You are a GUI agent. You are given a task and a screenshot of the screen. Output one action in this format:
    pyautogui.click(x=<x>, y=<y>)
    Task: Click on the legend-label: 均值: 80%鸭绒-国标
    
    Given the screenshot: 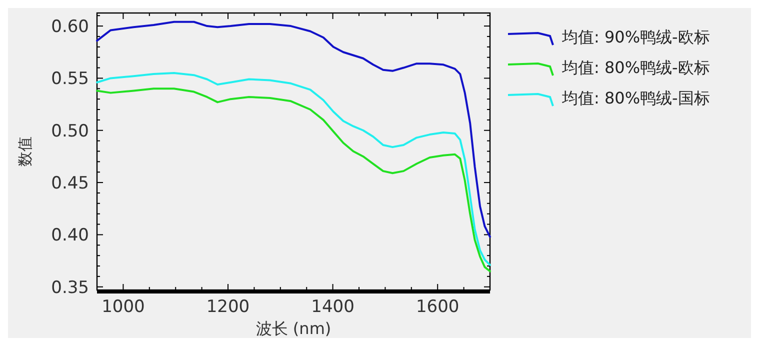 What is the action you would take?
    pyautogui.click(x=635, y=98)
    